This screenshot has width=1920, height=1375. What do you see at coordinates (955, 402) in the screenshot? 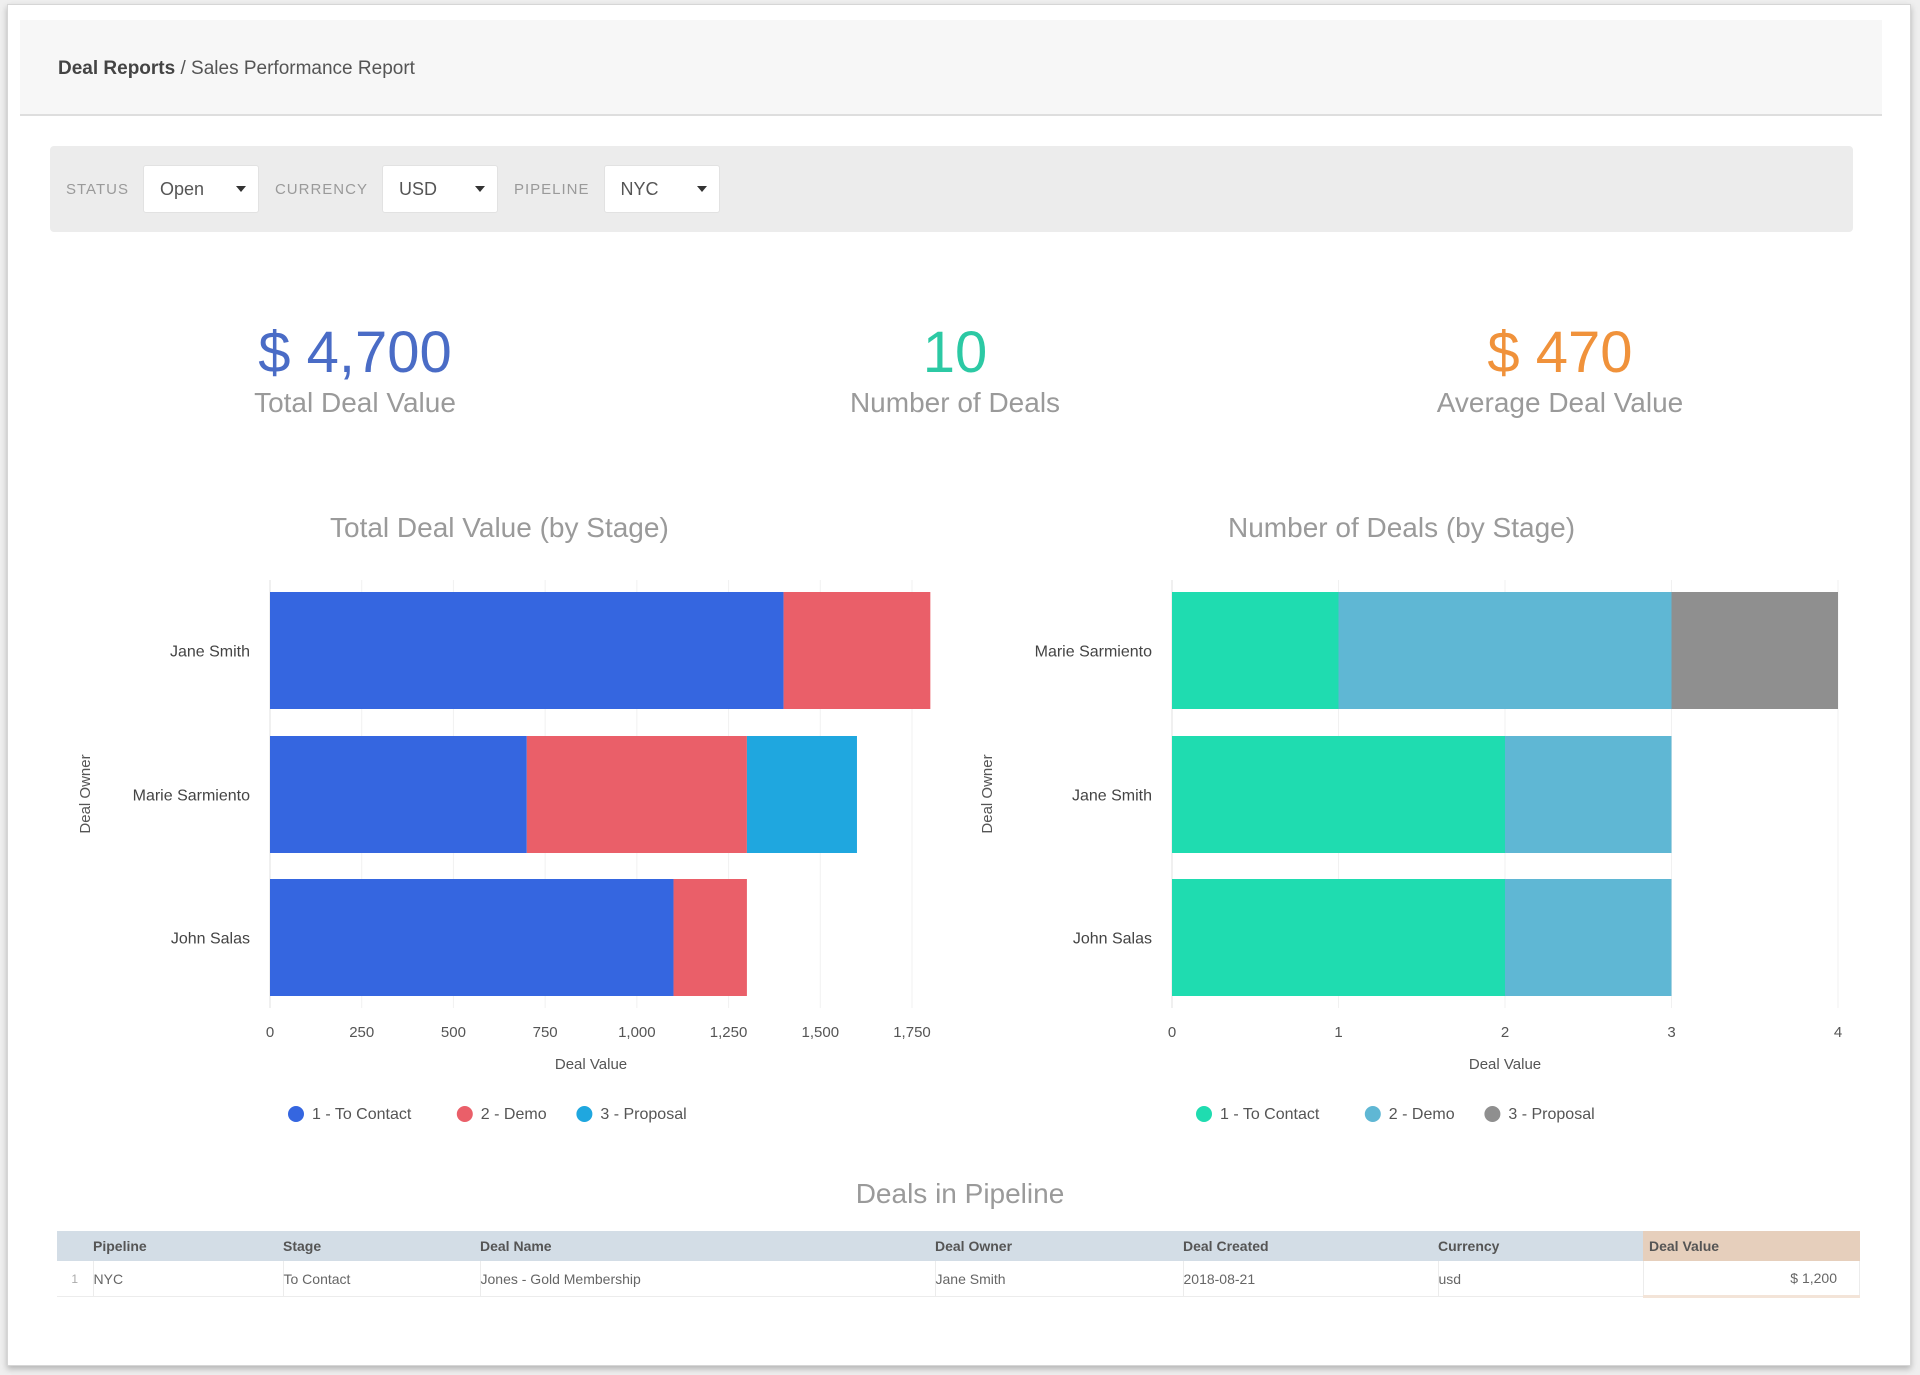
I see `kpi-label: Number of Deals` at bounding box center [955, 402].